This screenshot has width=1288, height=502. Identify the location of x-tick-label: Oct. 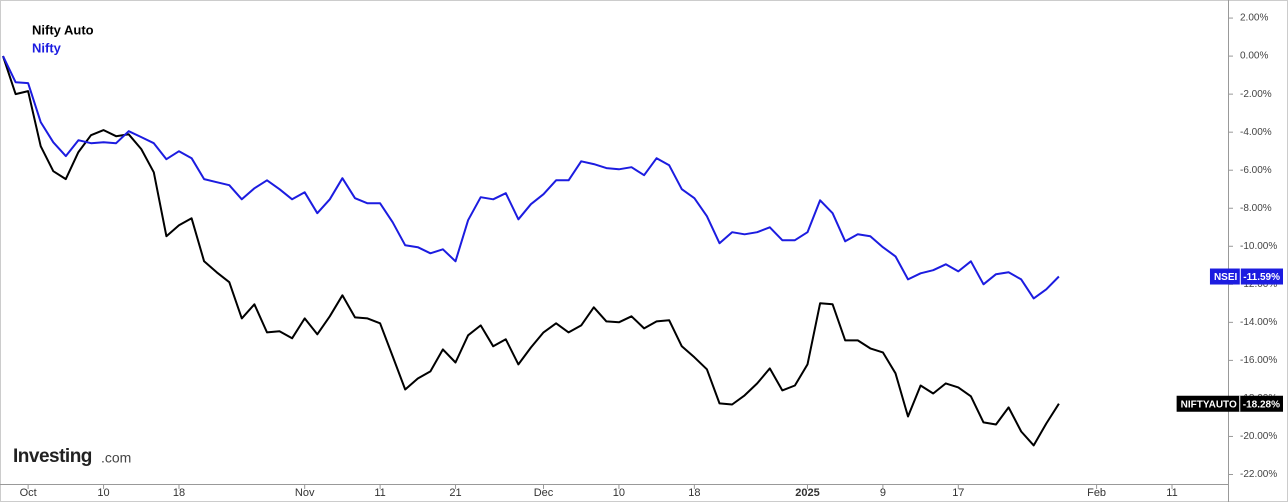
(28, 493).